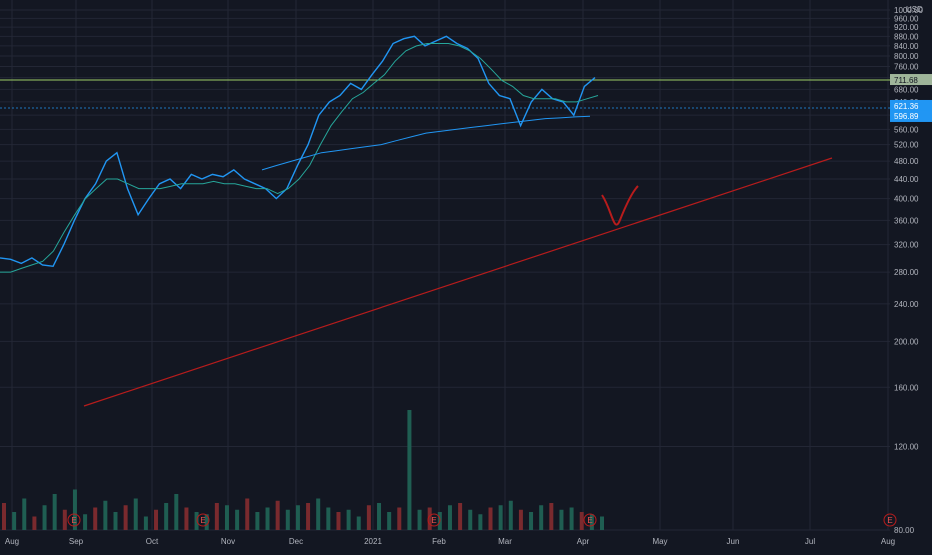  What do you see at coordinates (906, 106) in the screenshot?
I see `price-scale-label: 621.36` at bounding box center [906, 106].